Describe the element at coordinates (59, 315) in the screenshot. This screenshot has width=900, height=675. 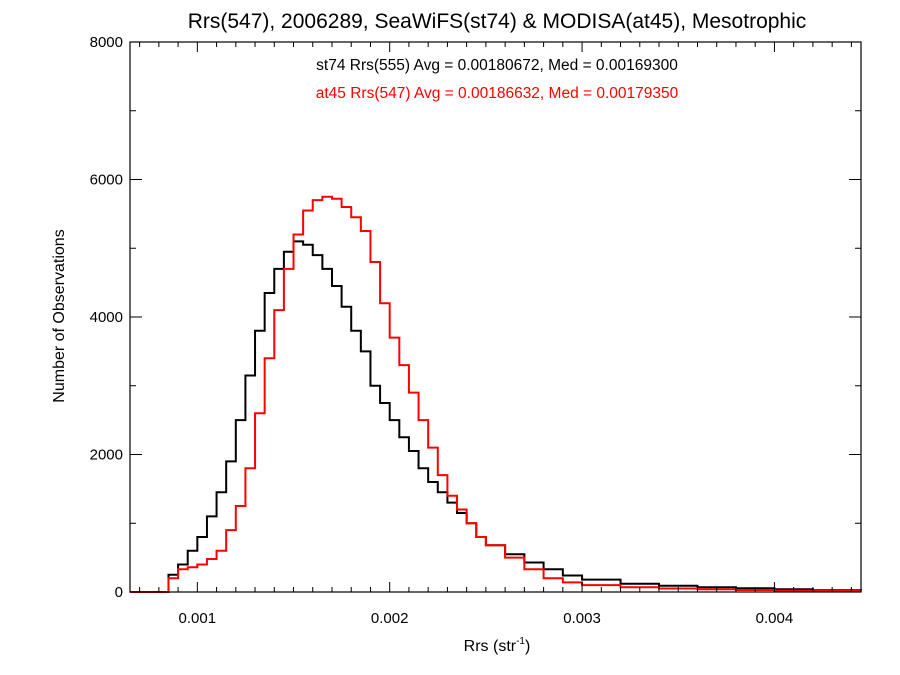
I see `y-axis-label: Number of Observations` at that location.